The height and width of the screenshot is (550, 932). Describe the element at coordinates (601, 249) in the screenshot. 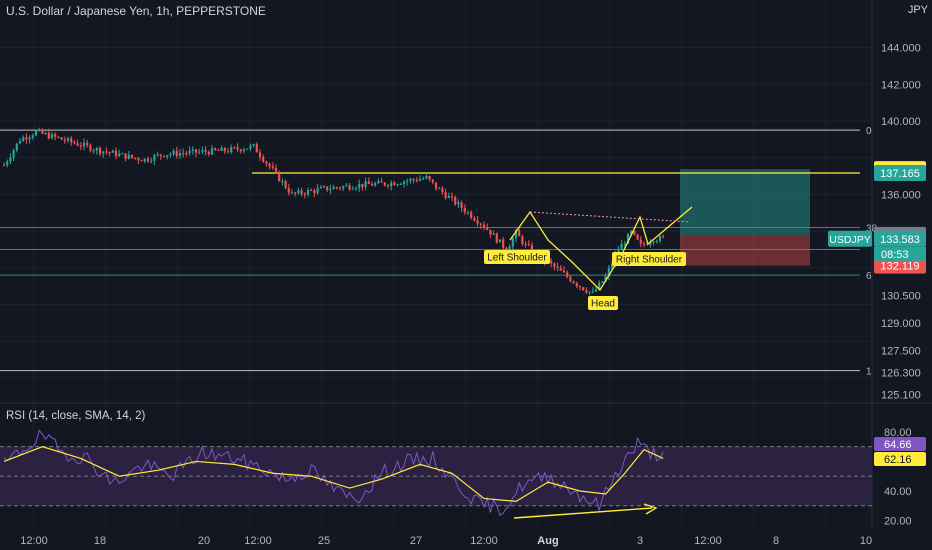

I see `pattern-drawing` at that location.